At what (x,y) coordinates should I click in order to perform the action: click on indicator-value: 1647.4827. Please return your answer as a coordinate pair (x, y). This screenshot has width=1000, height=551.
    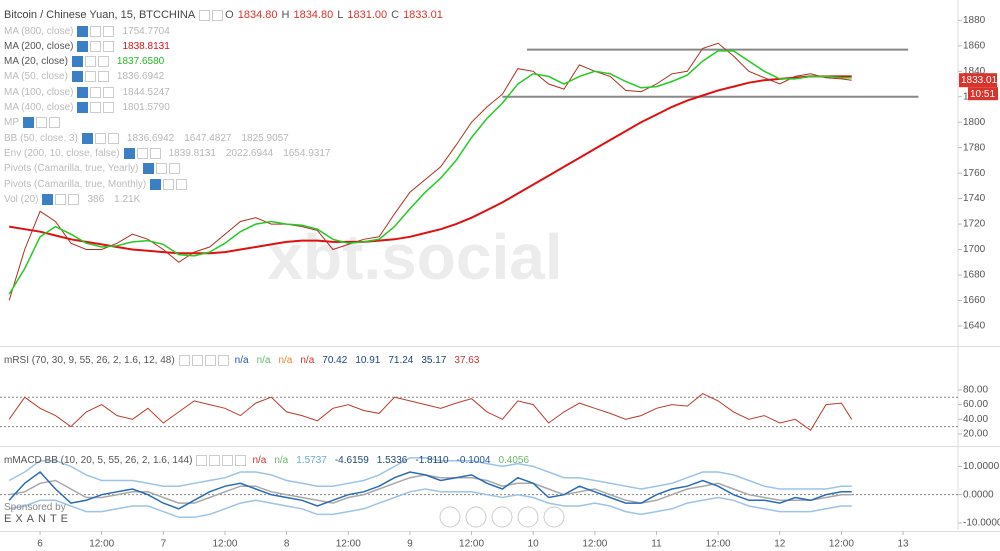
    Looking at the image, I should click on (208, 138).